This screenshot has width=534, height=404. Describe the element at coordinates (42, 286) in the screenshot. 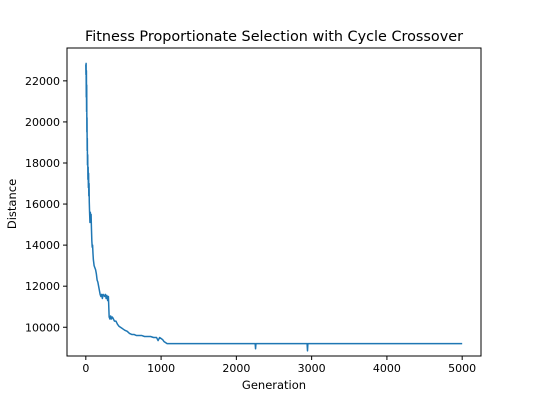

I see `y-tick-label: 12000` at that location.